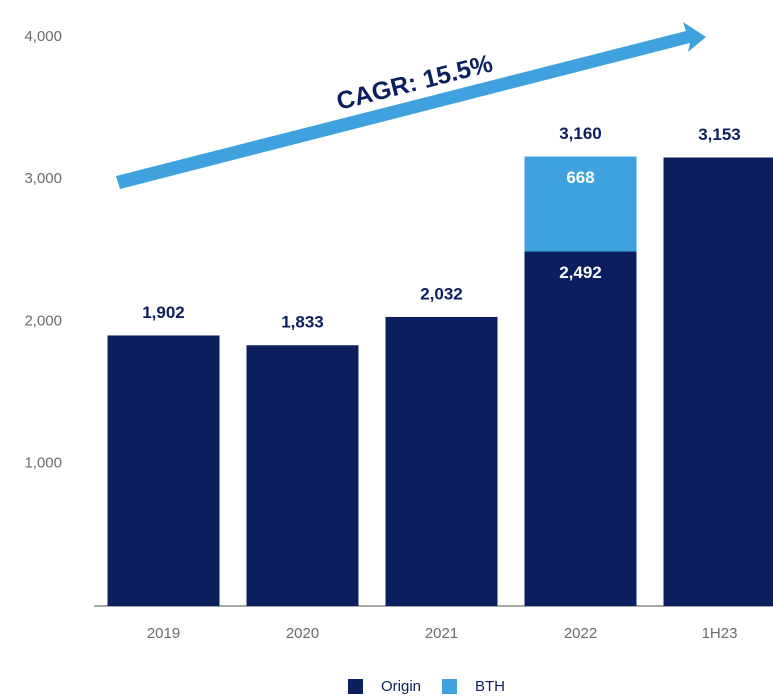  I want to click on value-label: 1,902, so click(163, 312).